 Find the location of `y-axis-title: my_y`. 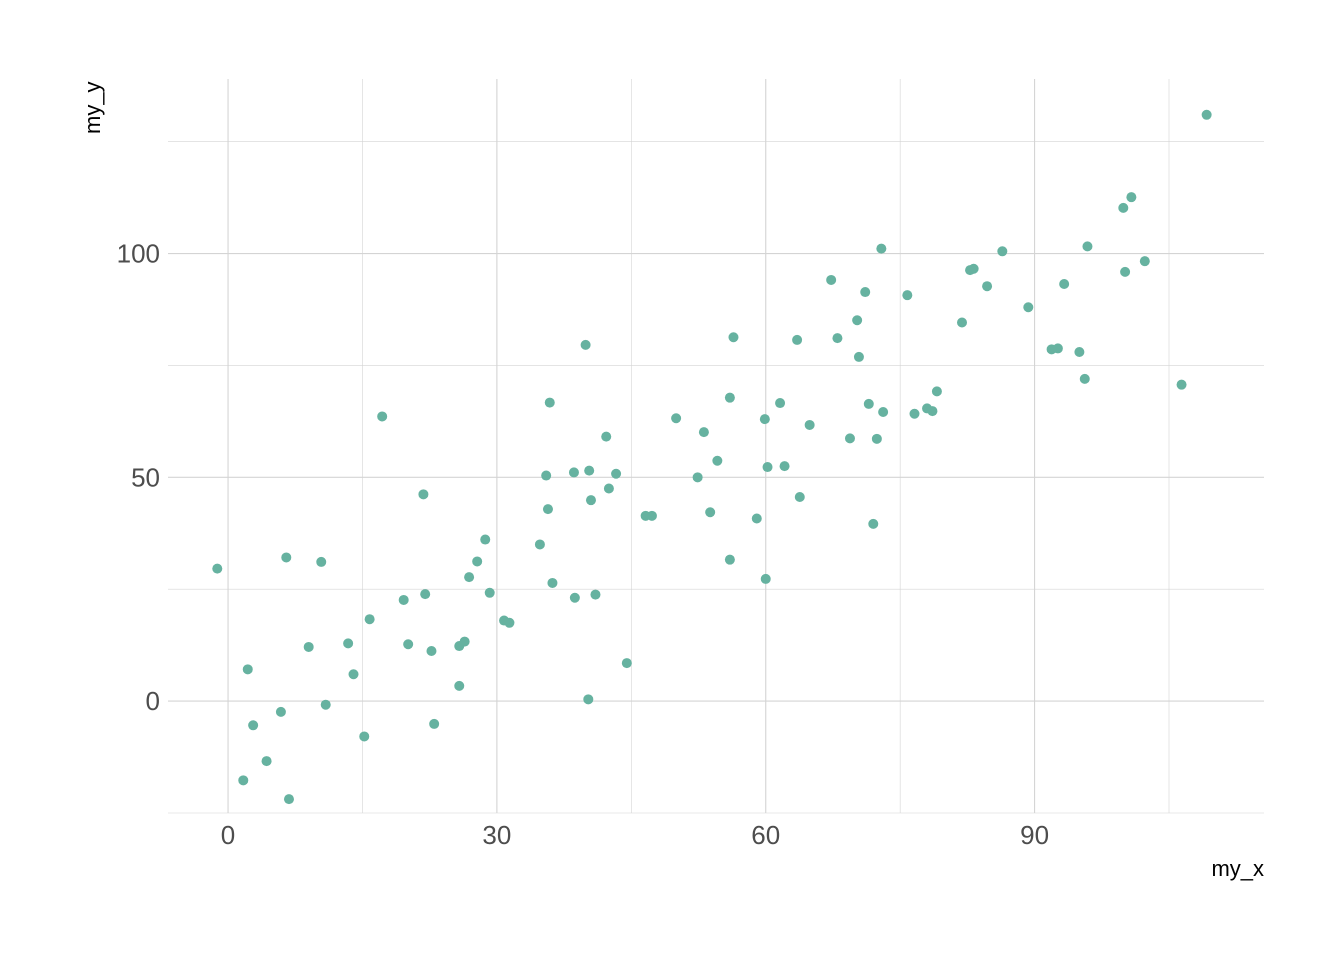

y-axis-title: my_y is located at coordinates (92, 107).